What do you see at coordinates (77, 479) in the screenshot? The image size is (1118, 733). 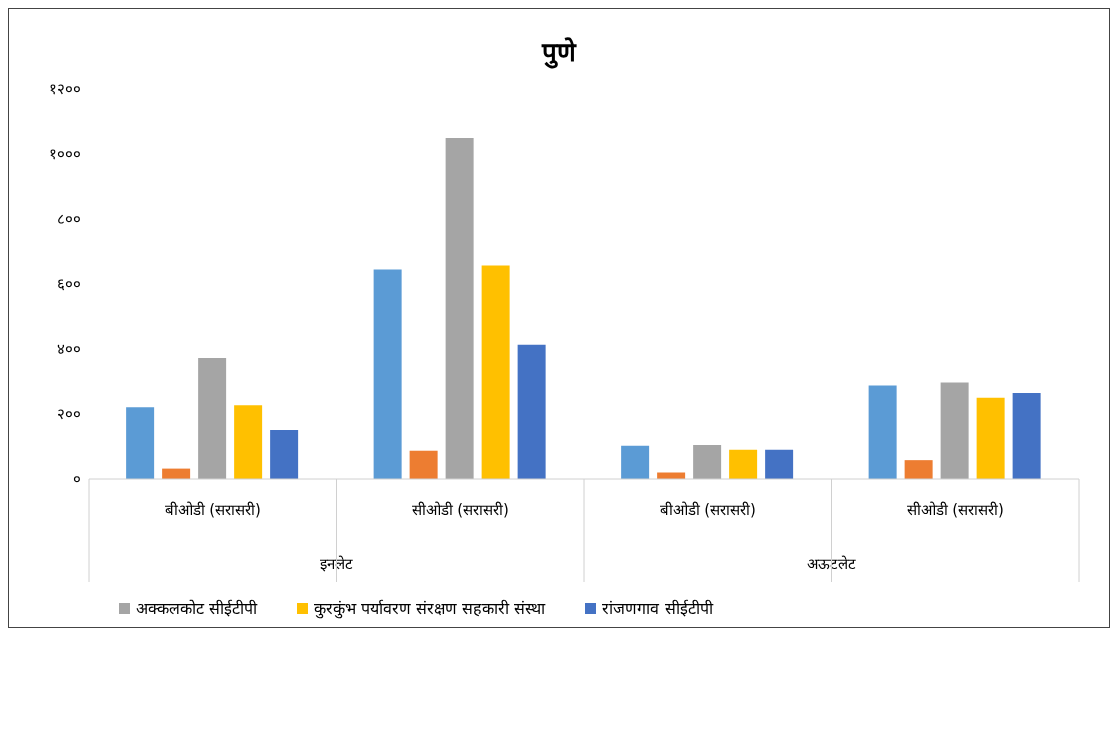 I see `y-tick-label: ०` at bounding box center [77, 479].